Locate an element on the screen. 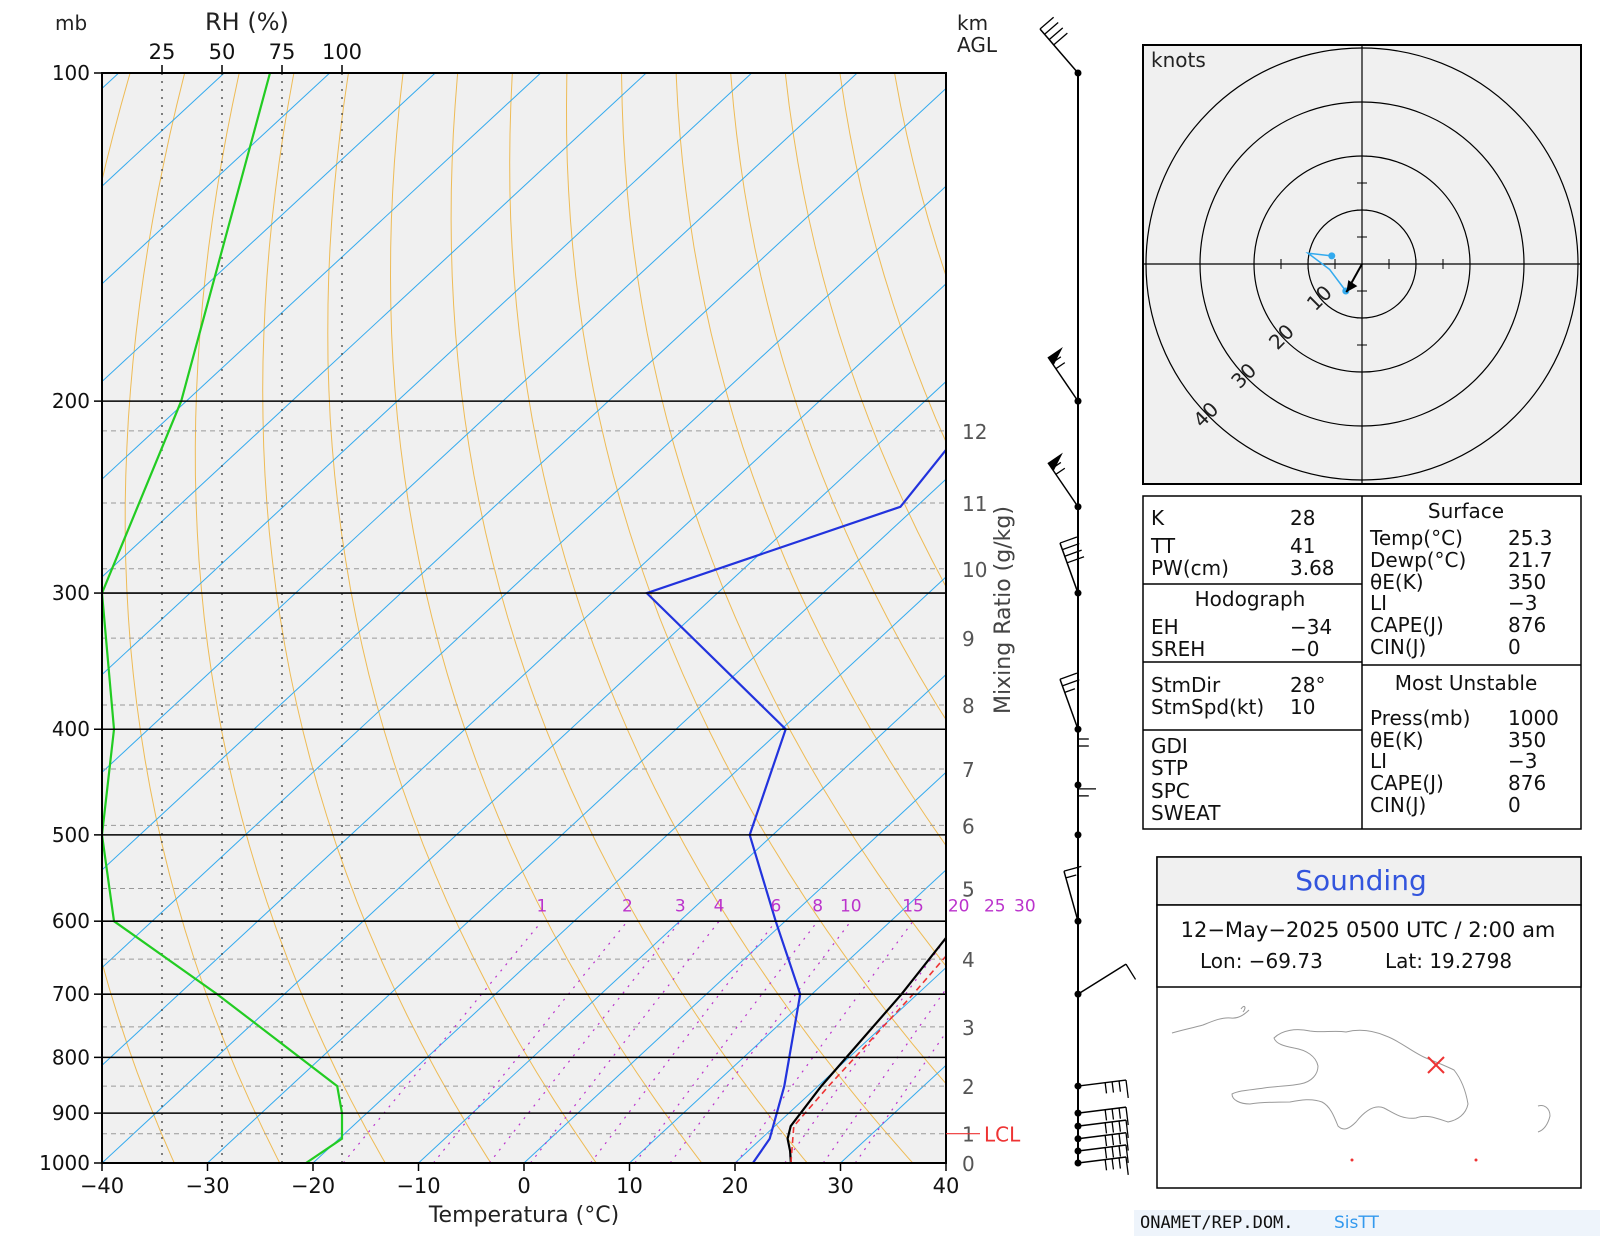 The image size is (1600, 1236). pressure-unit-label: mb is located at coordinates (71, 23).